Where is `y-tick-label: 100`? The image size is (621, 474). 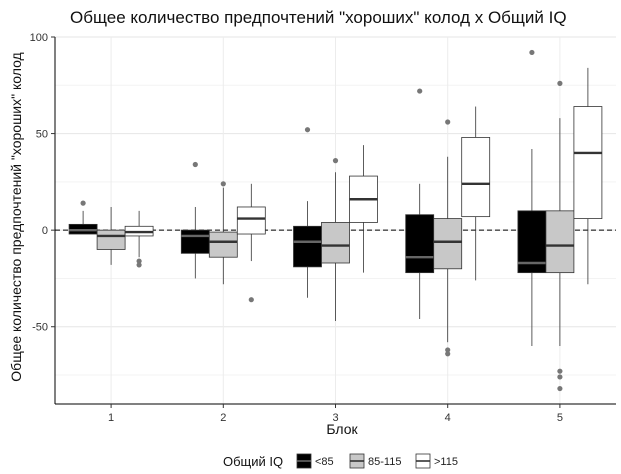
y-tick-label: 100 is located at coordinates (39, 38).